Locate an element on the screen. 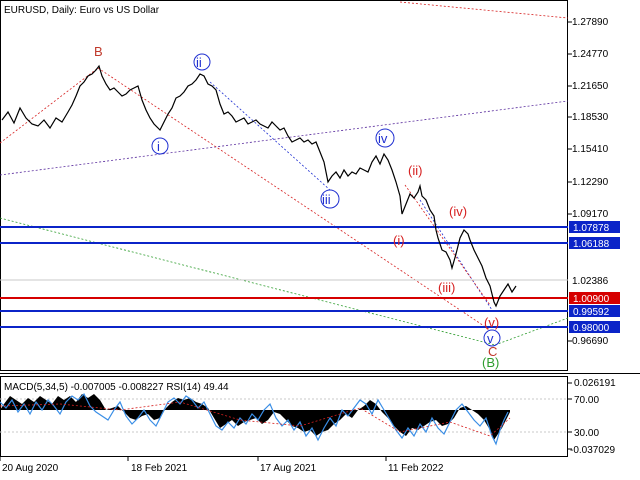 The height and width of the screenshot is (480, 640). price-axis-label: 1.24770 is located at coordinates (590, 54).